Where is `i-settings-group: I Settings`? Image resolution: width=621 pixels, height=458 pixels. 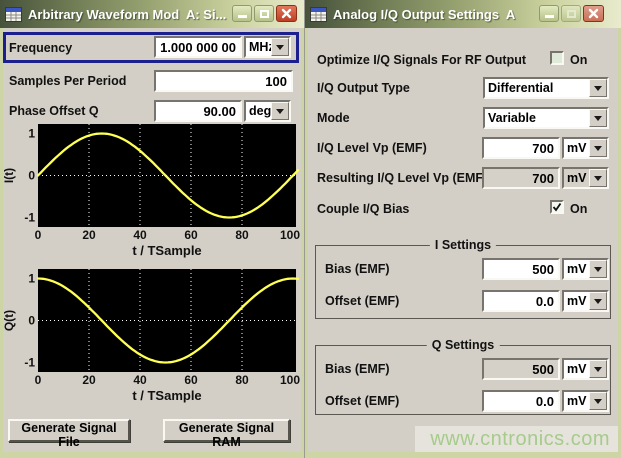 i-settings-group: I Settings is located at coordinates (463, 278).